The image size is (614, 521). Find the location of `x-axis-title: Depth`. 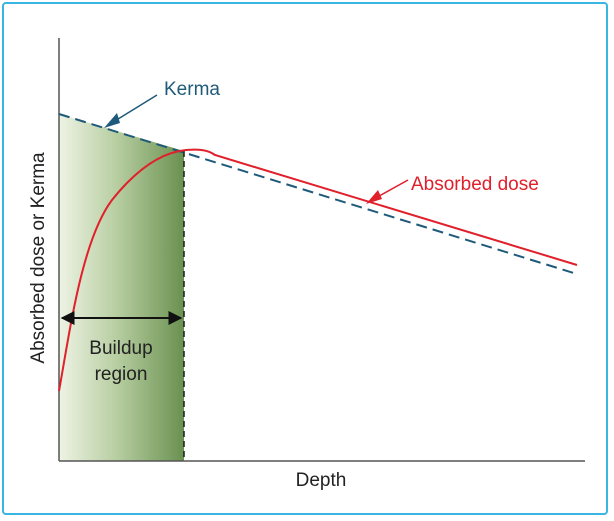

x-axis-title: Depth is located at coordinates (321, 480).